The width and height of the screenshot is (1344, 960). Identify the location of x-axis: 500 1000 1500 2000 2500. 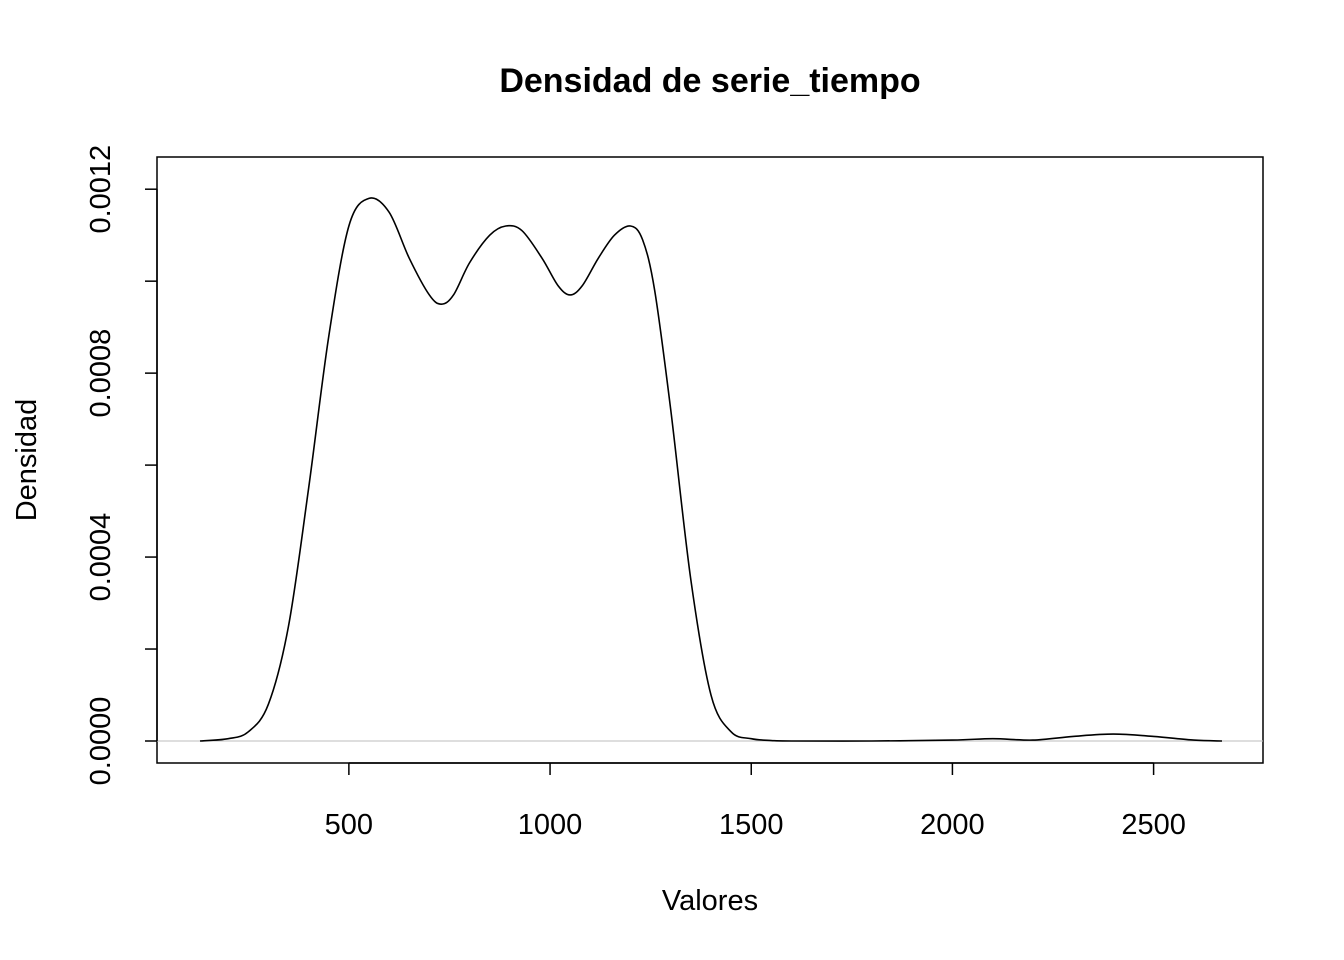
(755, 801).